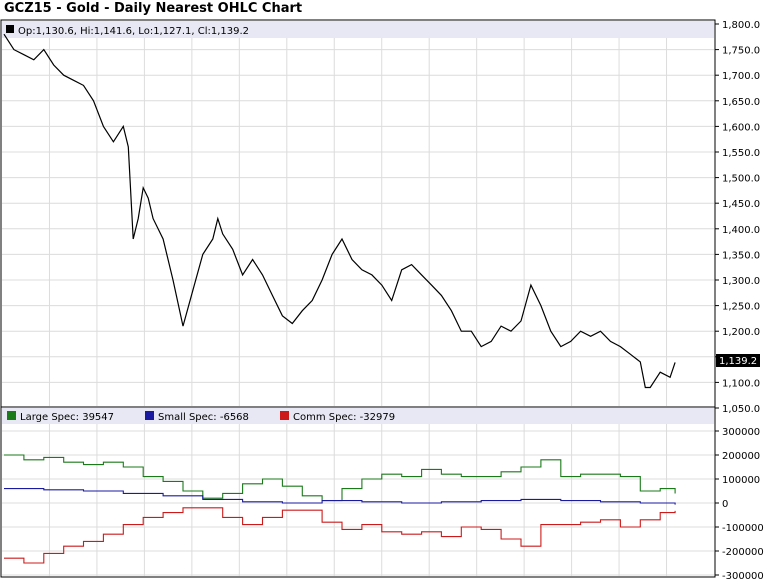 The width and height of the screenshot is (766, 579). I want to click on price-tick-label: 1,400.0, so click(741, 230).